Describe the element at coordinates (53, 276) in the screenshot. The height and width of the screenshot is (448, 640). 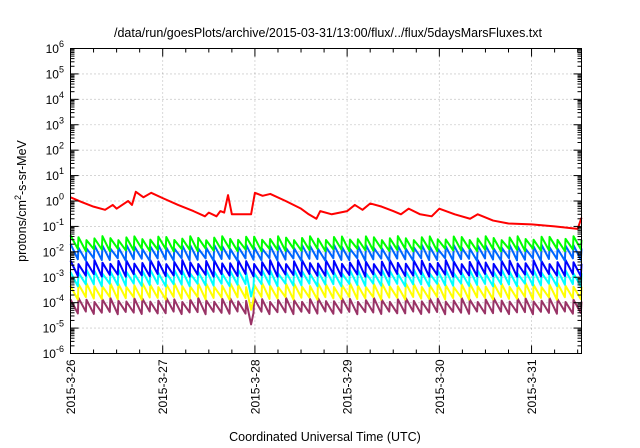
I see `y-tick-label: 10⁻³` at that location.